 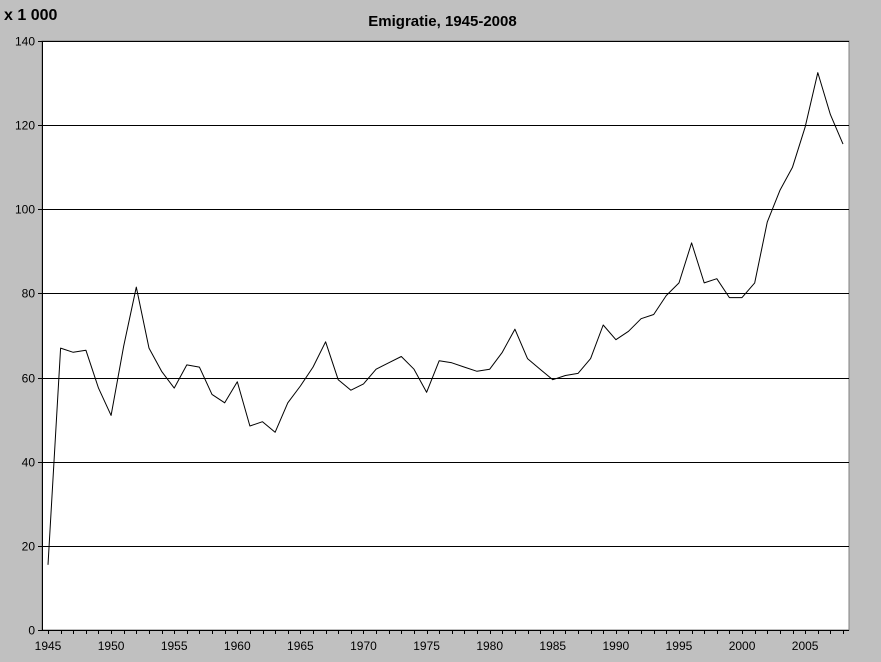 I want to click on x-tick-label: 2000, so click(x=742, y=646).